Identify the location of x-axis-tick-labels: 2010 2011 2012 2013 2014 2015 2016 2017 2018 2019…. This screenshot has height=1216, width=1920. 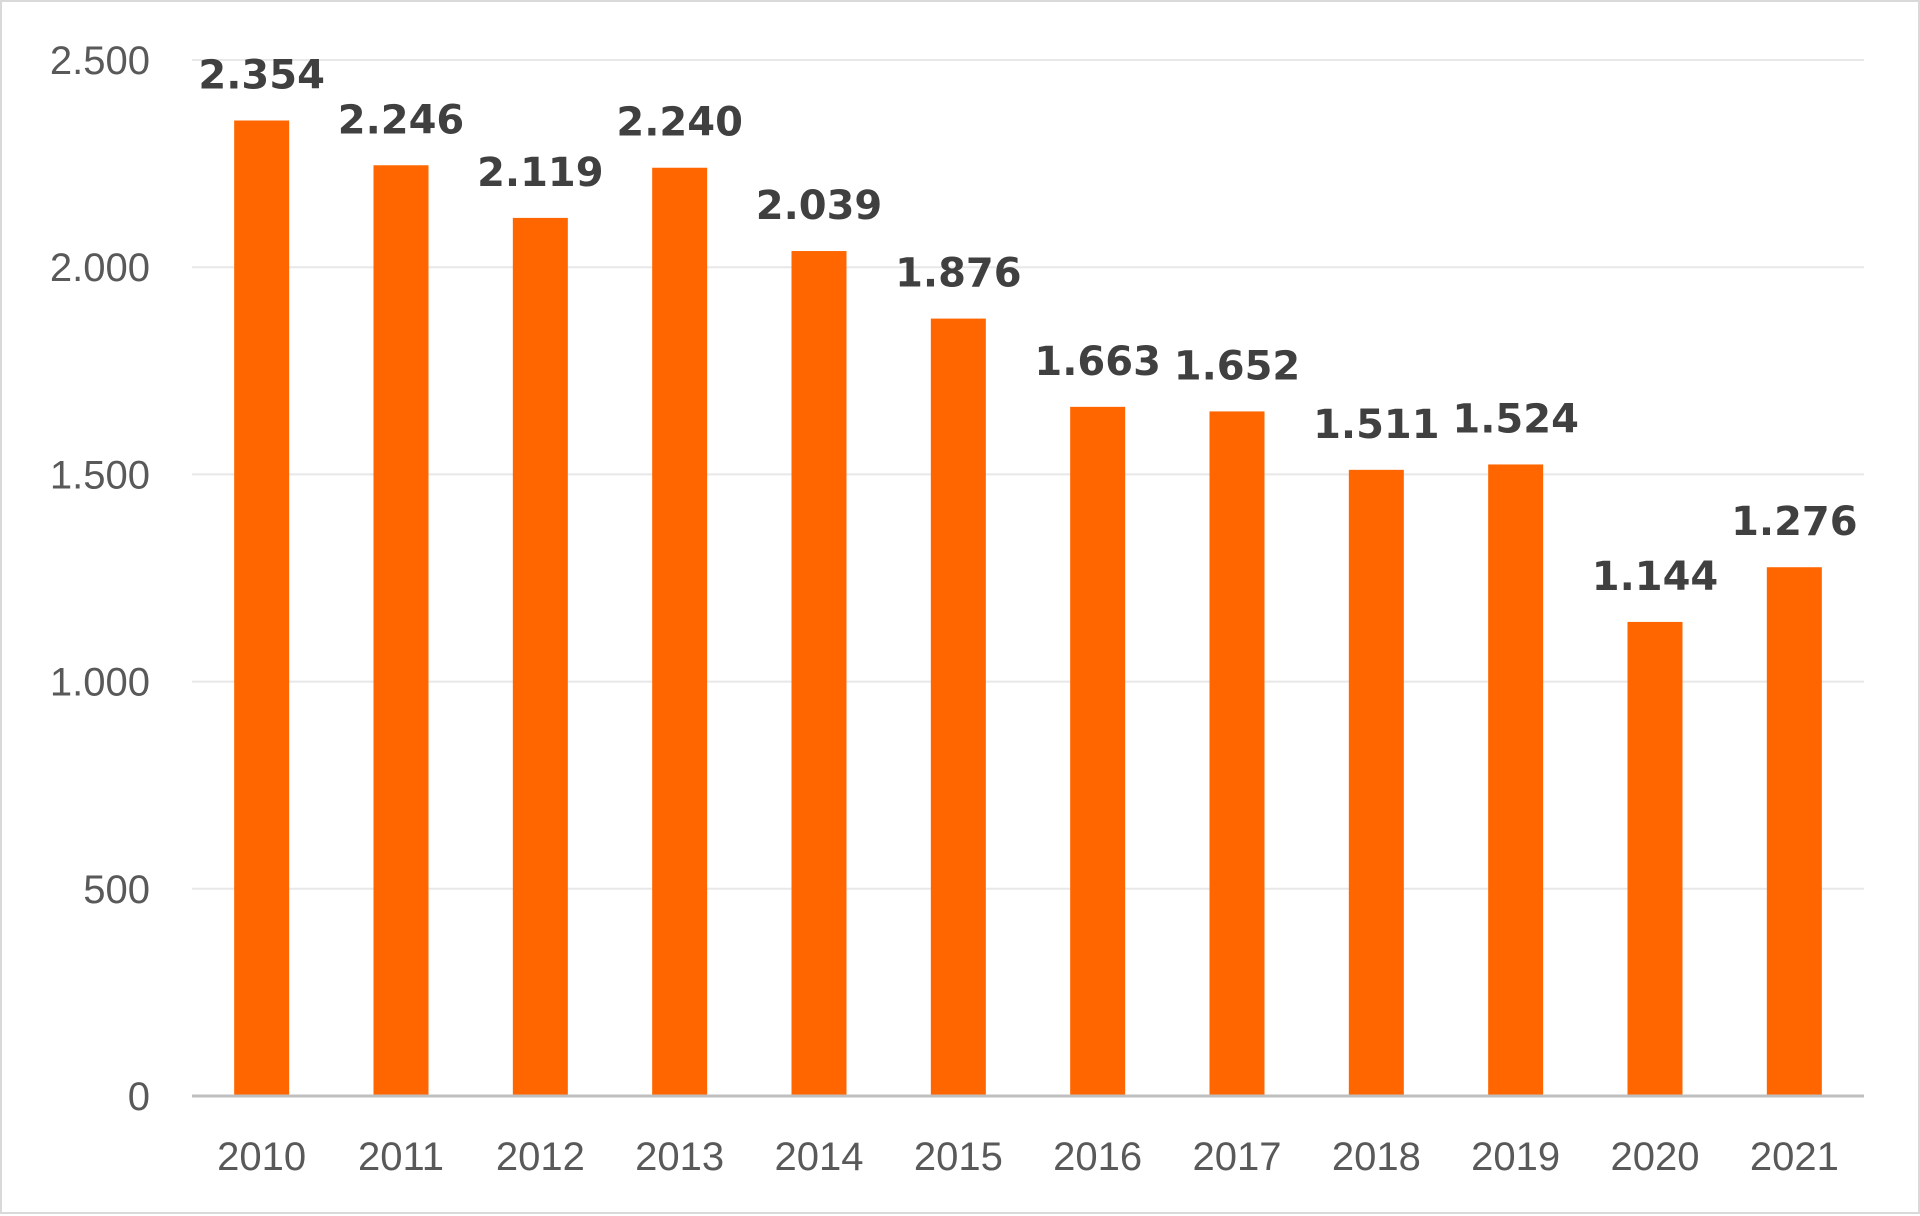
(1028, 1157).